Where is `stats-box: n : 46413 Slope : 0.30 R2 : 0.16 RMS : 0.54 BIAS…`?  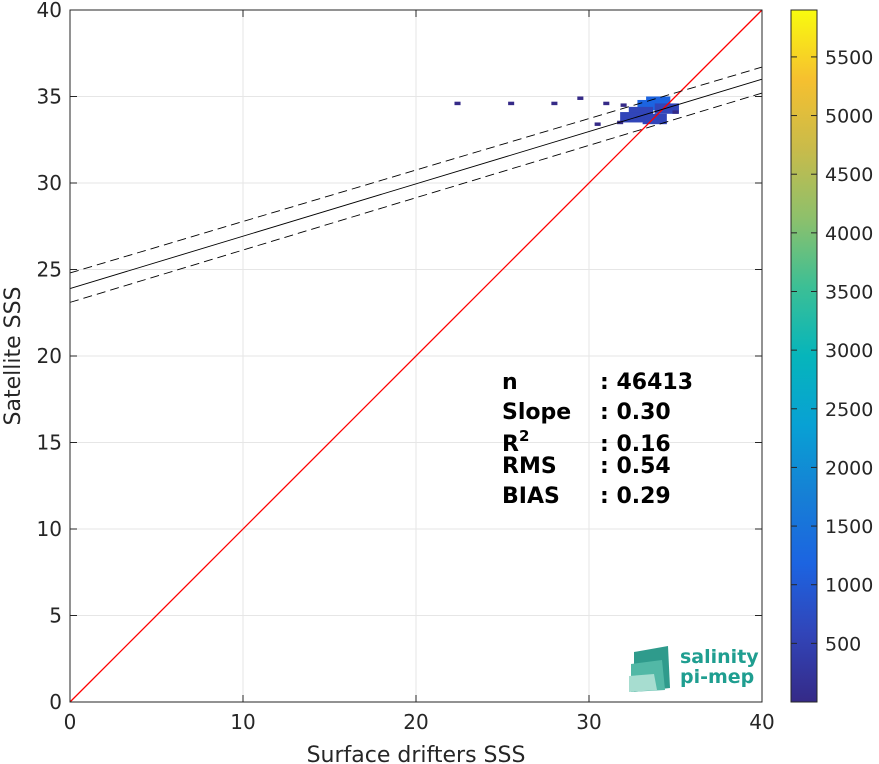 stats-box: n : 46413 Slope : 0.30 R2 : 0.16 RMS : 0.54 BIAS… is located at coordinates (597, 439).